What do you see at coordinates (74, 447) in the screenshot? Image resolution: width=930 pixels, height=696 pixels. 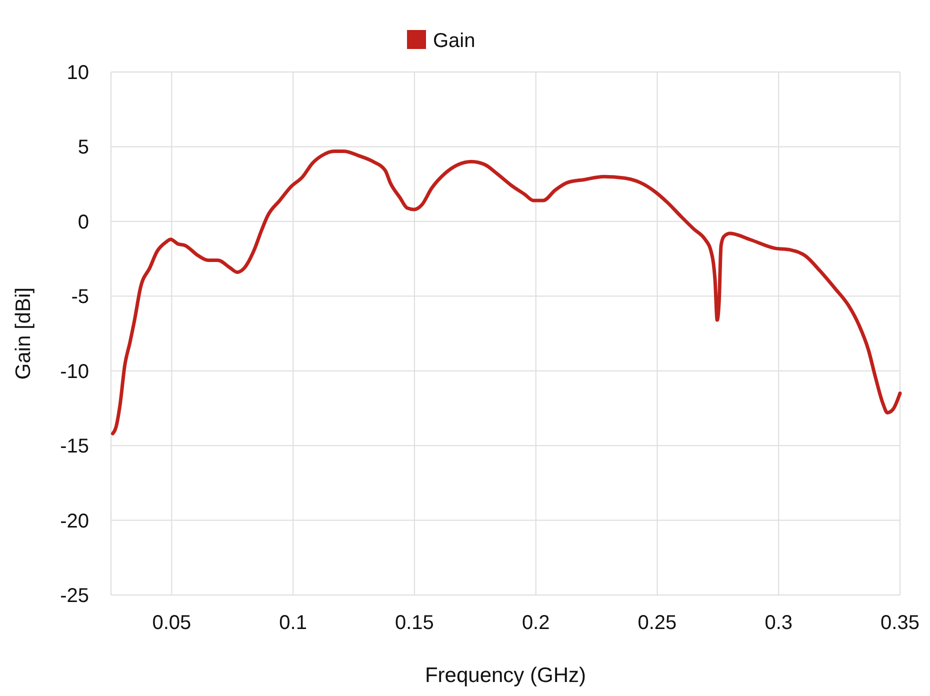 I see `y-tick-label: -15` at bounding box center [74, 447].